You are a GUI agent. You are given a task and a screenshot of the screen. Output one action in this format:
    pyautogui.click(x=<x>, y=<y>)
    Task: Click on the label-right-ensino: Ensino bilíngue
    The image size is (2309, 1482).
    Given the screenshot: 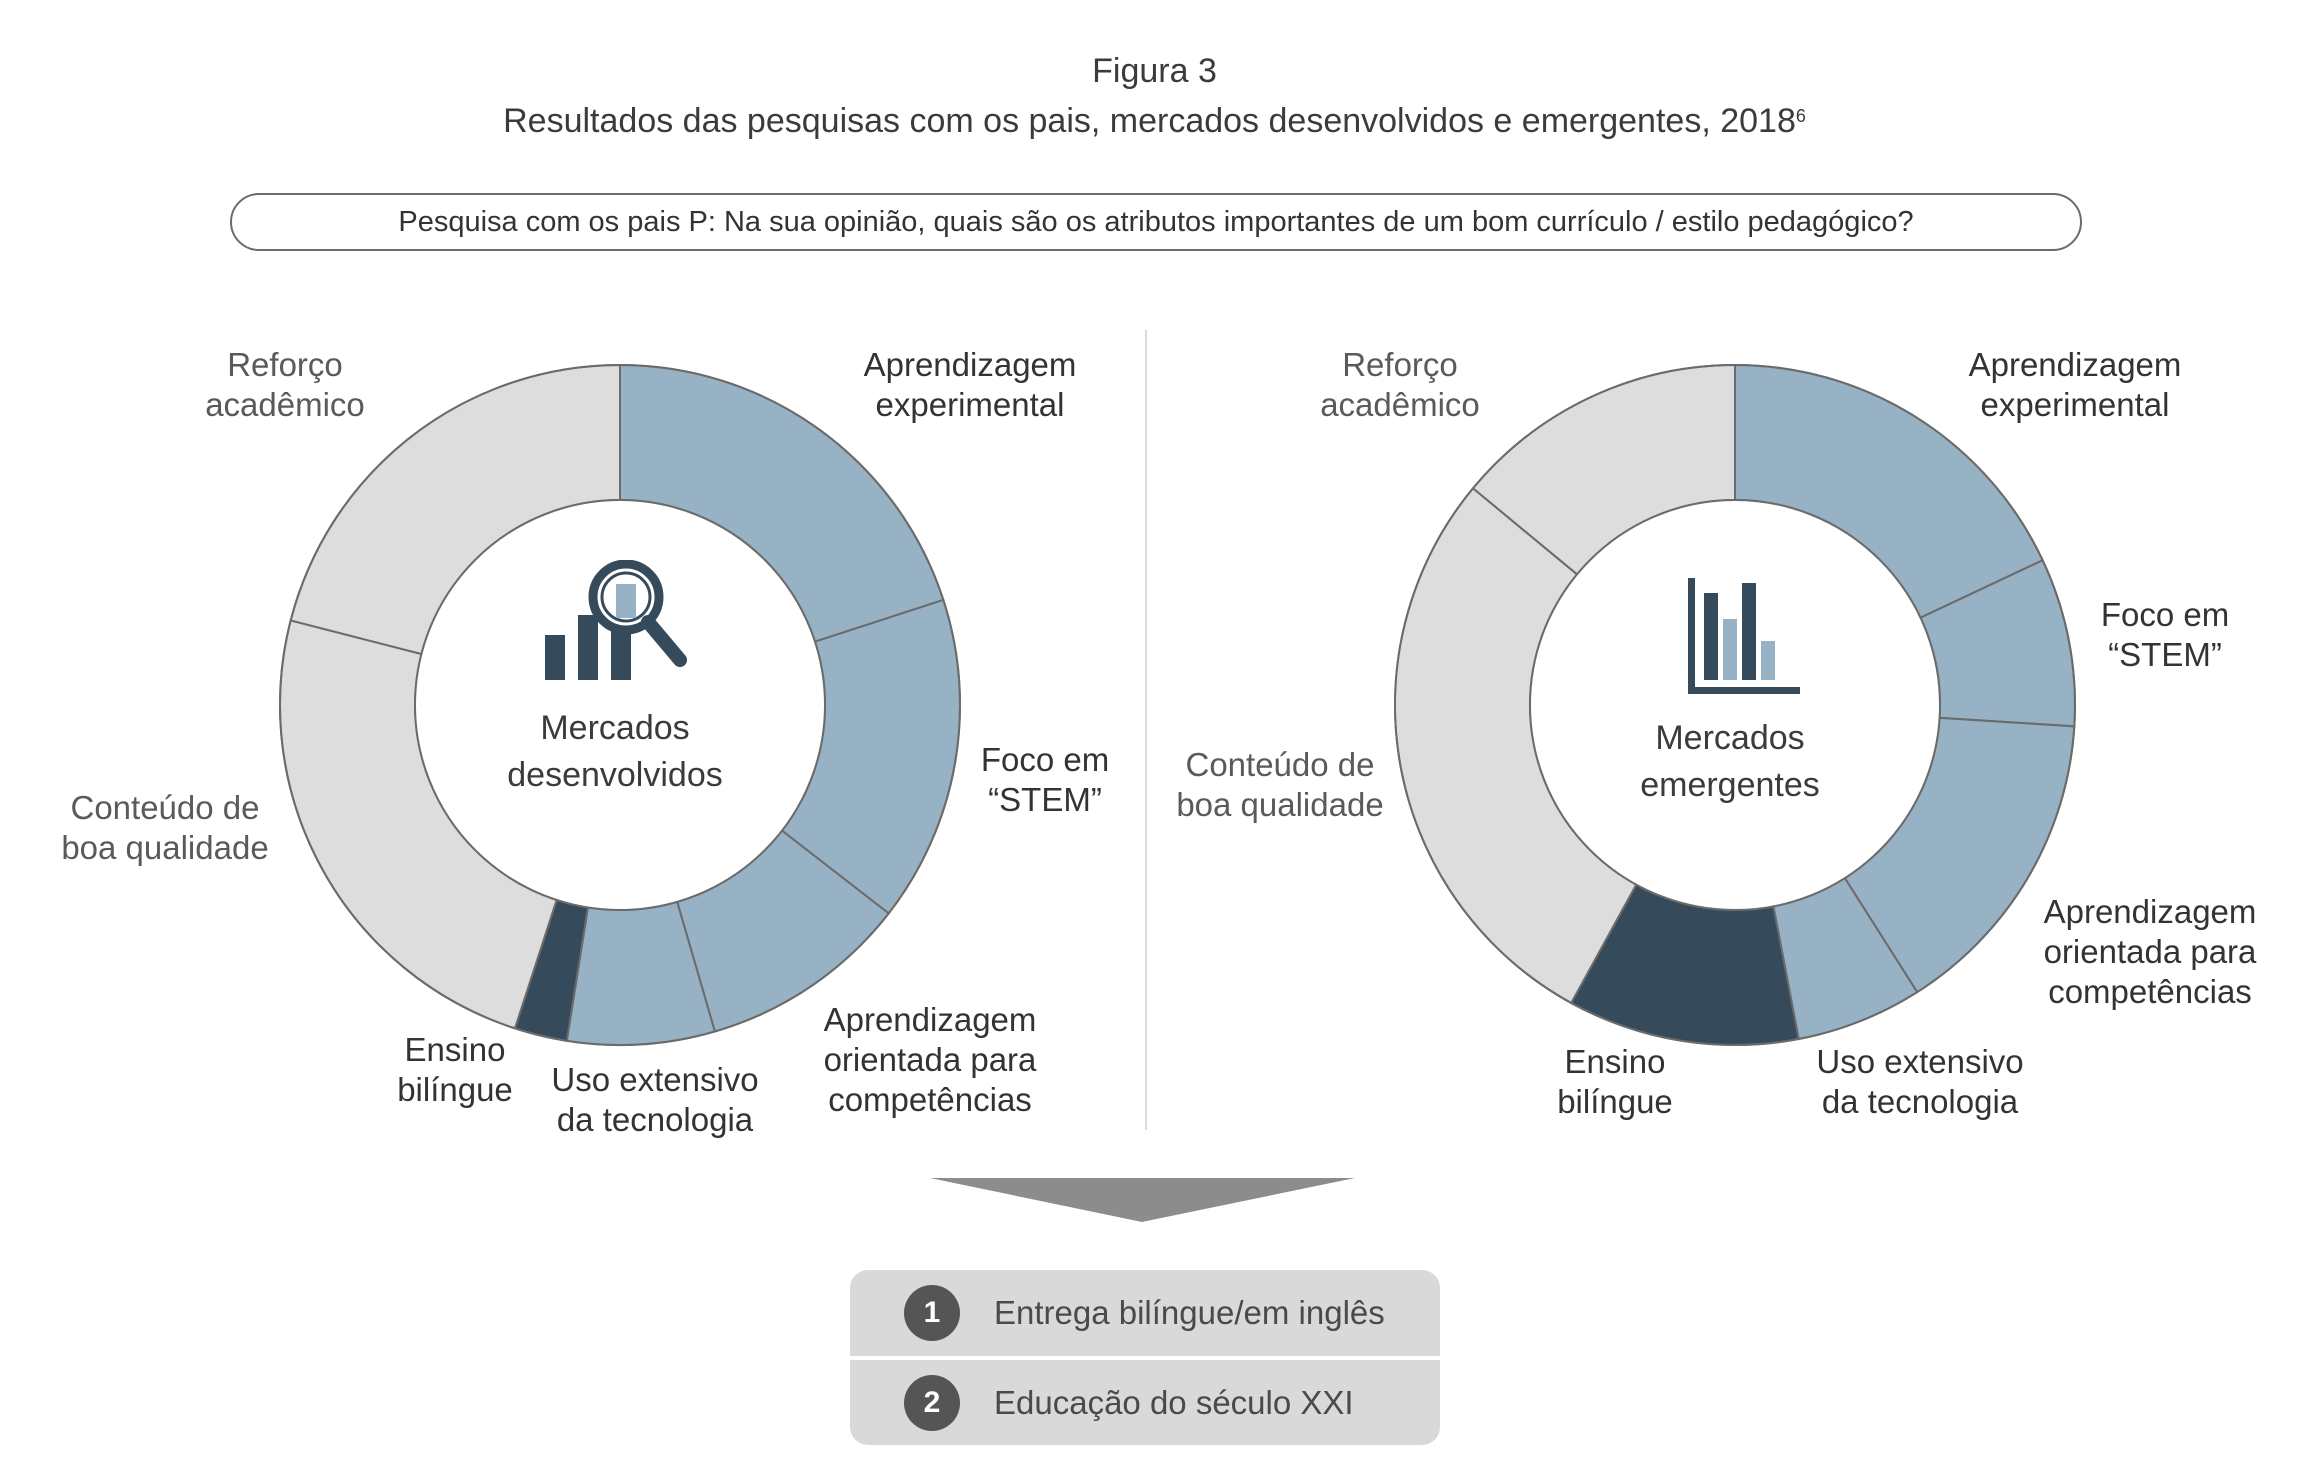 What is the action you would take?
    pyautogui.click(x=1615, y=1082)
    